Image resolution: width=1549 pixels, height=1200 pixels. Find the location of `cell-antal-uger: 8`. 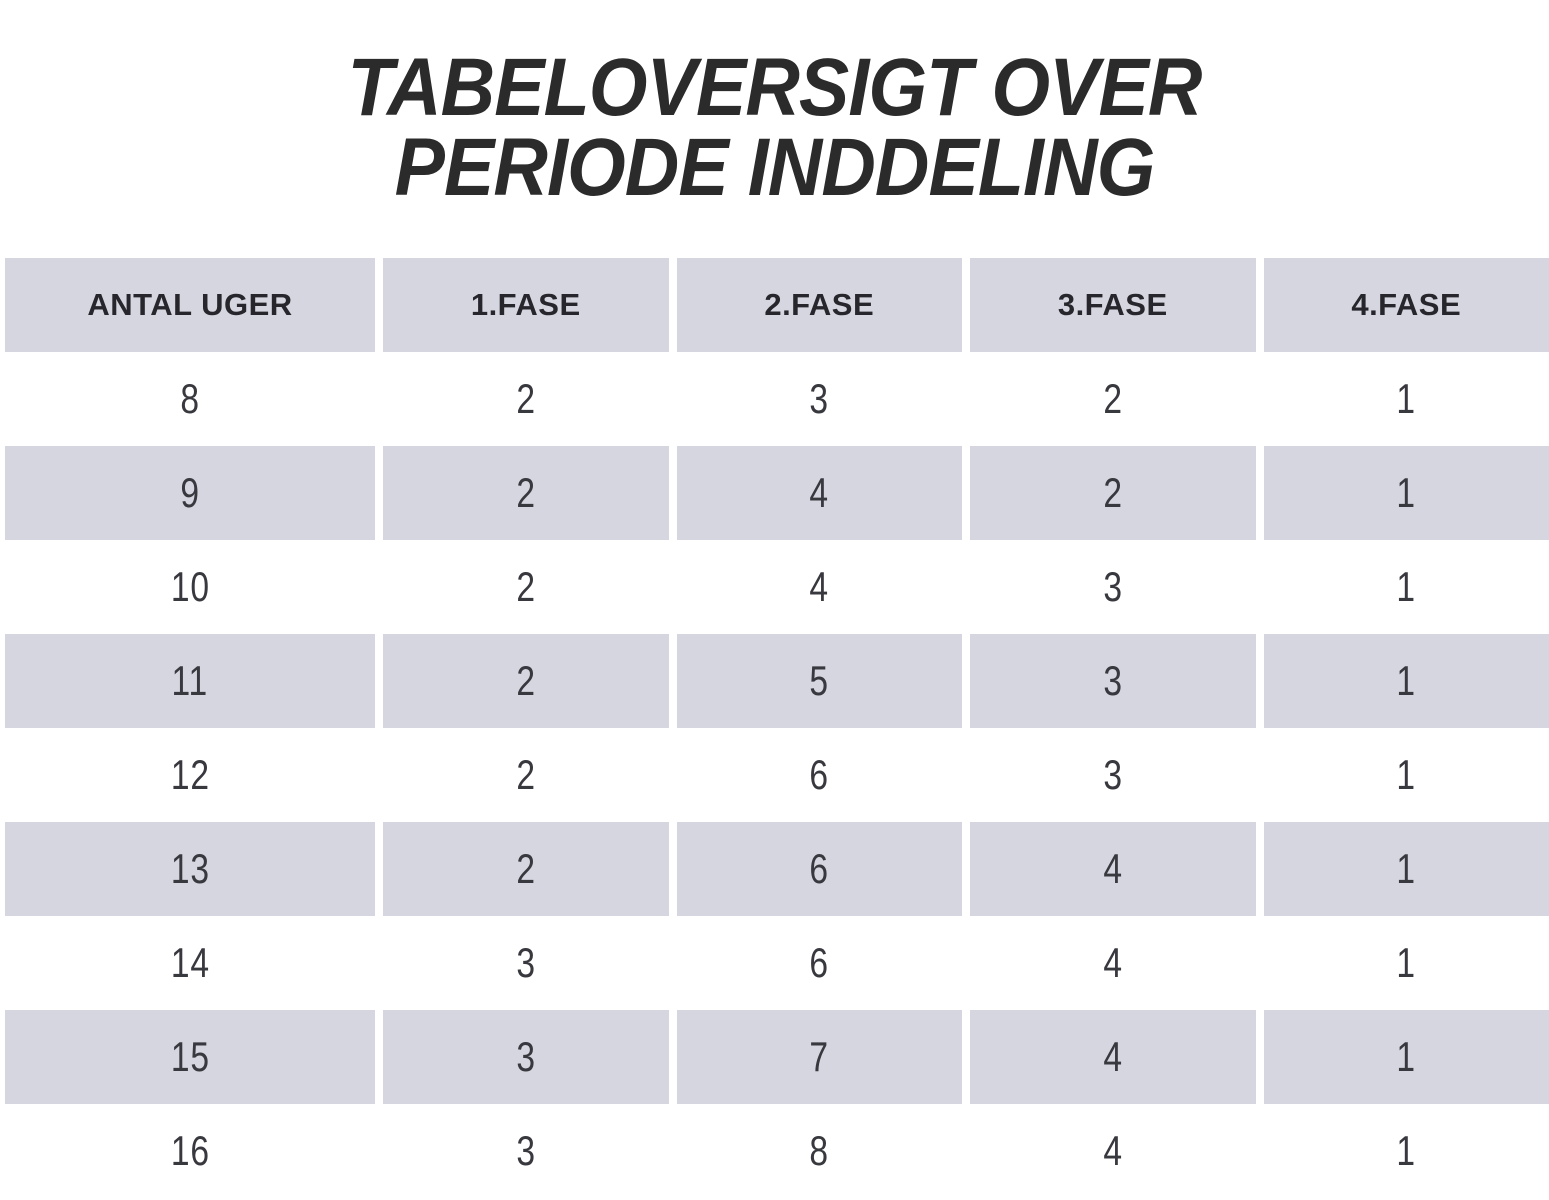

cell-antal-uger: 8 is located at coordinates (190, 399).